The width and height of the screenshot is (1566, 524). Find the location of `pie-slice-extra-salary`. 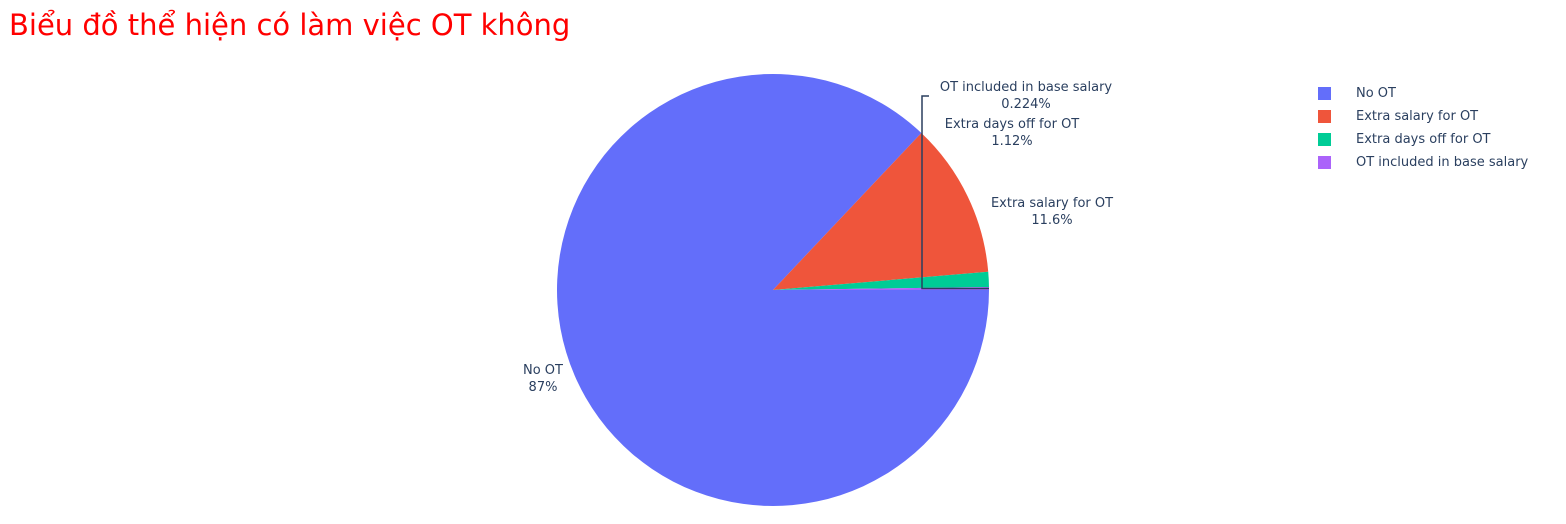

pie-slice-extra-salary is located at coordinates (881, 211).